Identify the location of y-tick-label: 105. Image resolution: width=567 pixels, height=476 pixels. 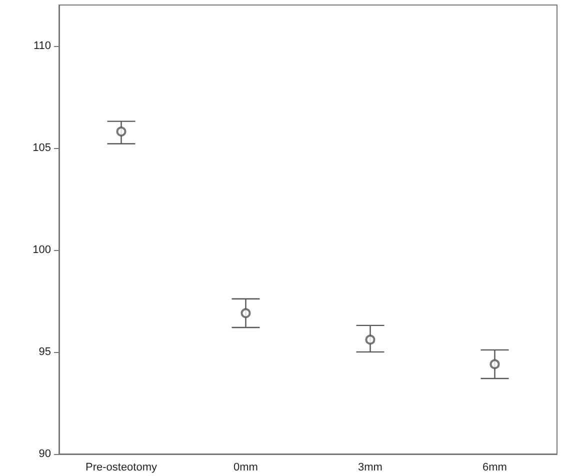
(41, 148).